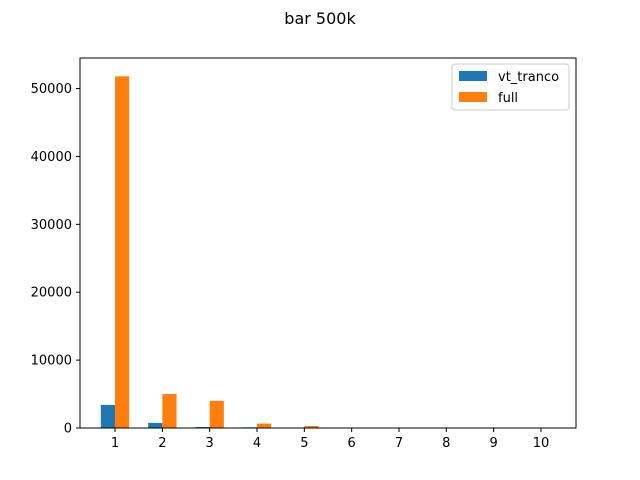 This screenshot has height=480, width=640. Describe the element at coordinates (304, 443) in the screenshot. I see `x-tick-label: 5` at that location.